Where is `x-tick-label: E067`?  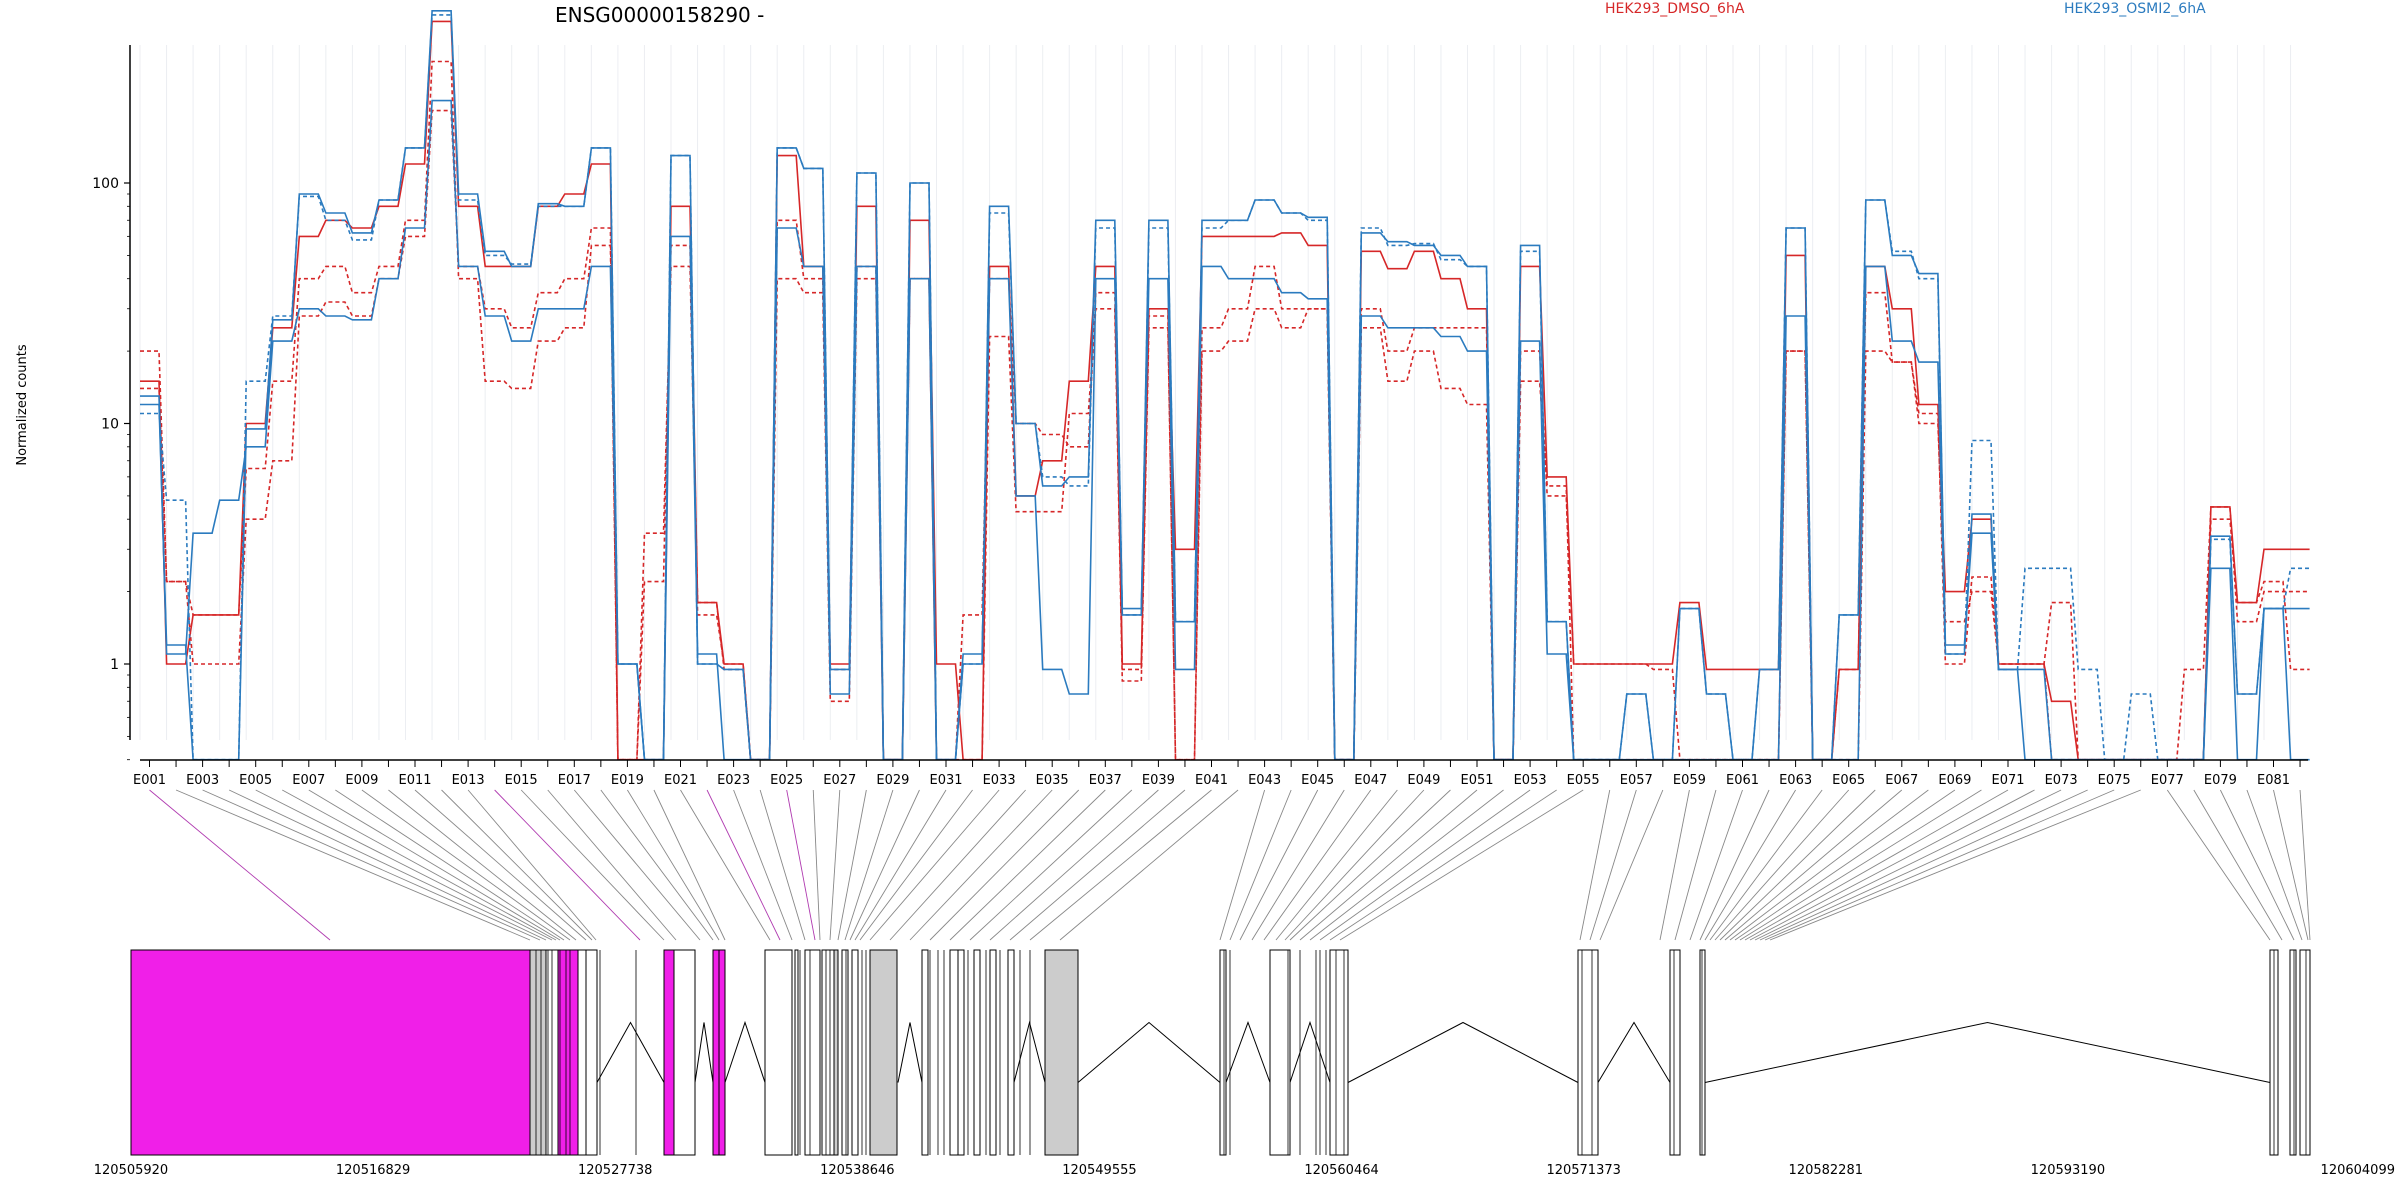
x-tick-label: E067 is located at coordinates (1901, 780).